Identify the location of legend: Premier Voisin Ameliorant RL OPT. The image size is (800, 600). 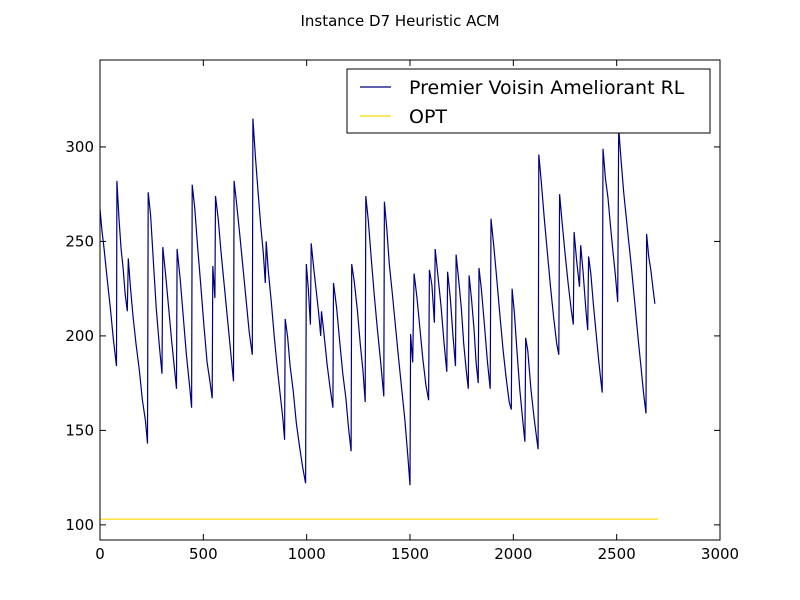
(528, 101).